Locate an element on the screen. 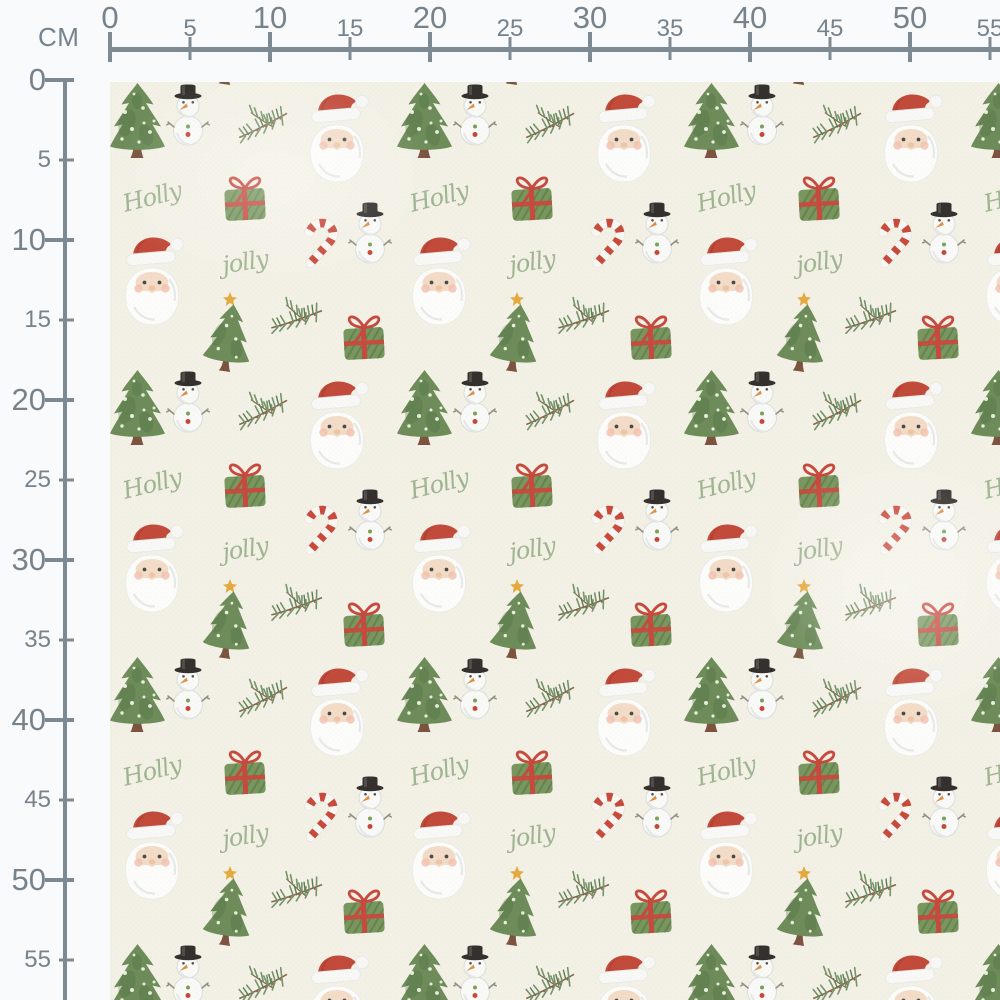  left-ruler-number-15: 15 is located at coordinates (37, 319).